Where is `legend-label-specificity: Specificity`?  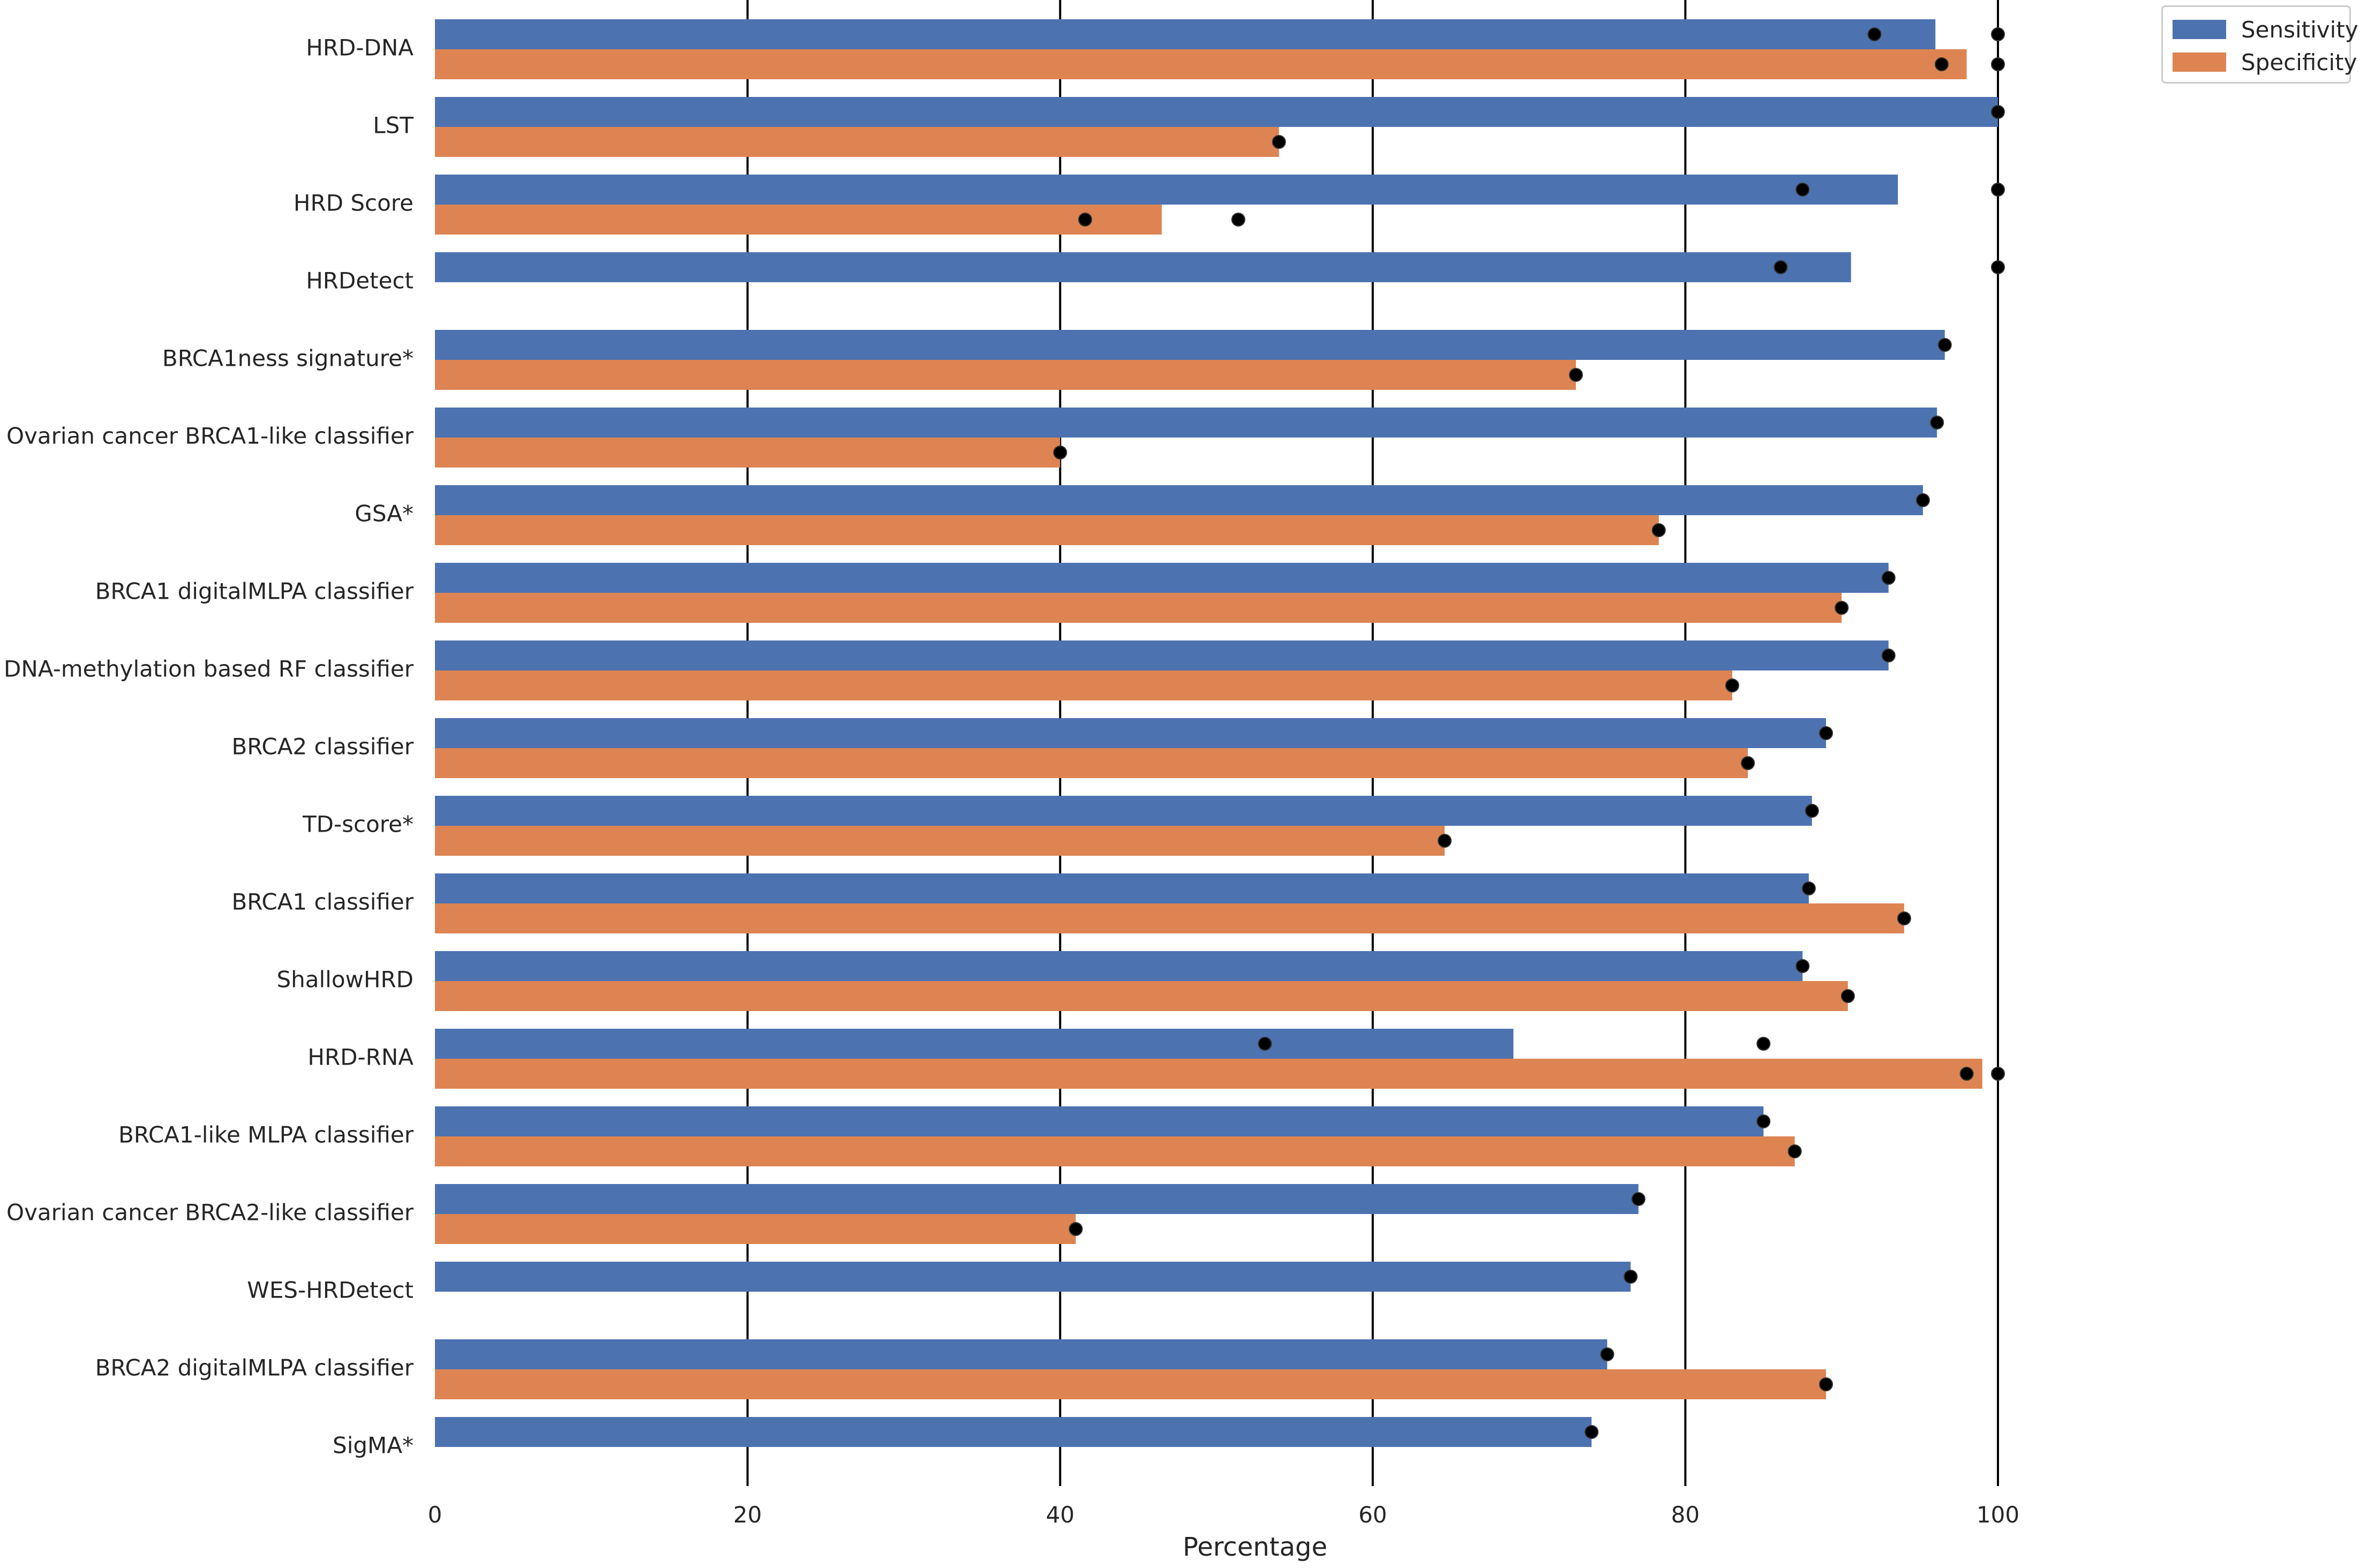 legend-label-specificity: Specificity is located at coordinates (2299, 62).